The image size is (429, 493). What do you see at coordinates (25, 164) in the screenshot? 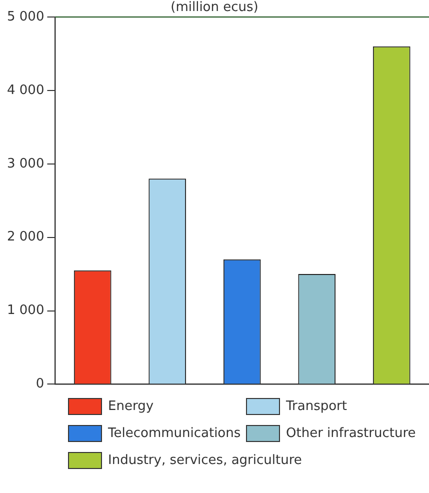
I see `y-tick-label: 3 000` at bounding box center [25, 164].